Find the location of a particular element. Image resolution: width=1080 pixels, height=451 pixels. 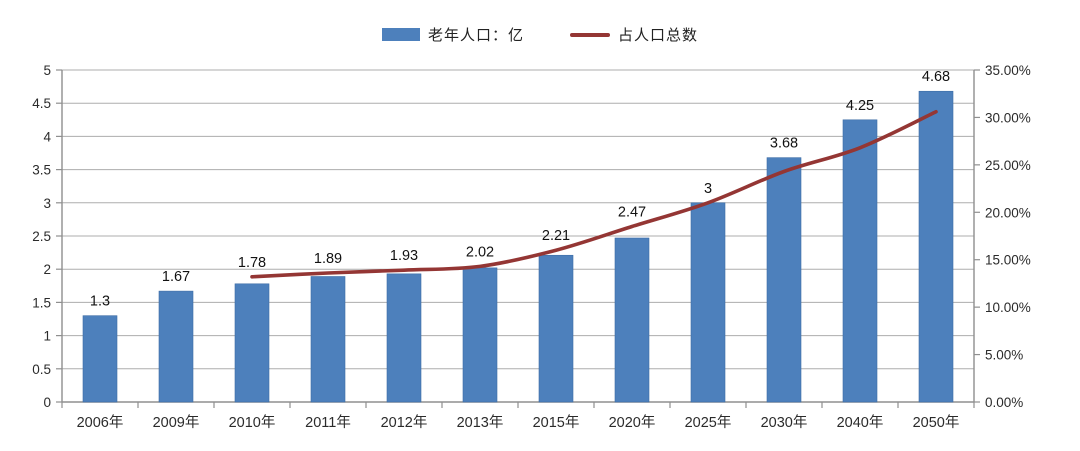

left-axis-tick-label: 3.5 is located at coordinates (41, 170).